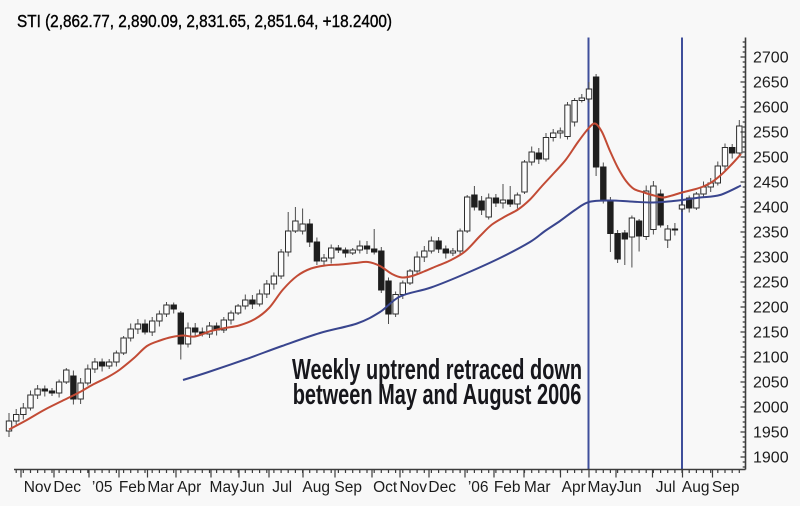 This screenshot has width=800, height=506. I want to click on svg-text: 2150, so click(771, 333).